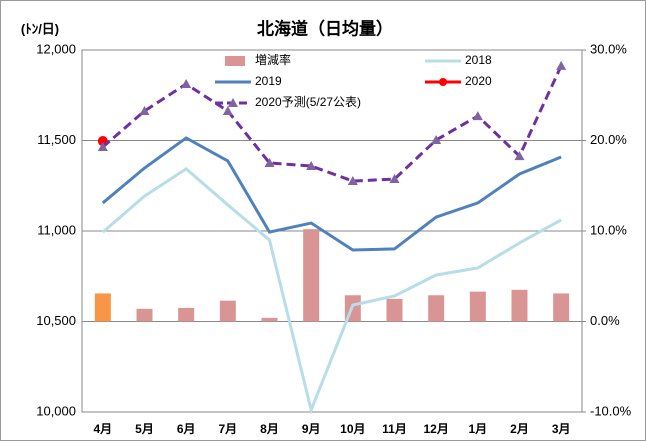 The height and width of the screenshot is (446, 646). What do you see at coordinates (273, 59) in the screenshot?
I see `legend-label: 増減率` at bounding box center [273, 59].